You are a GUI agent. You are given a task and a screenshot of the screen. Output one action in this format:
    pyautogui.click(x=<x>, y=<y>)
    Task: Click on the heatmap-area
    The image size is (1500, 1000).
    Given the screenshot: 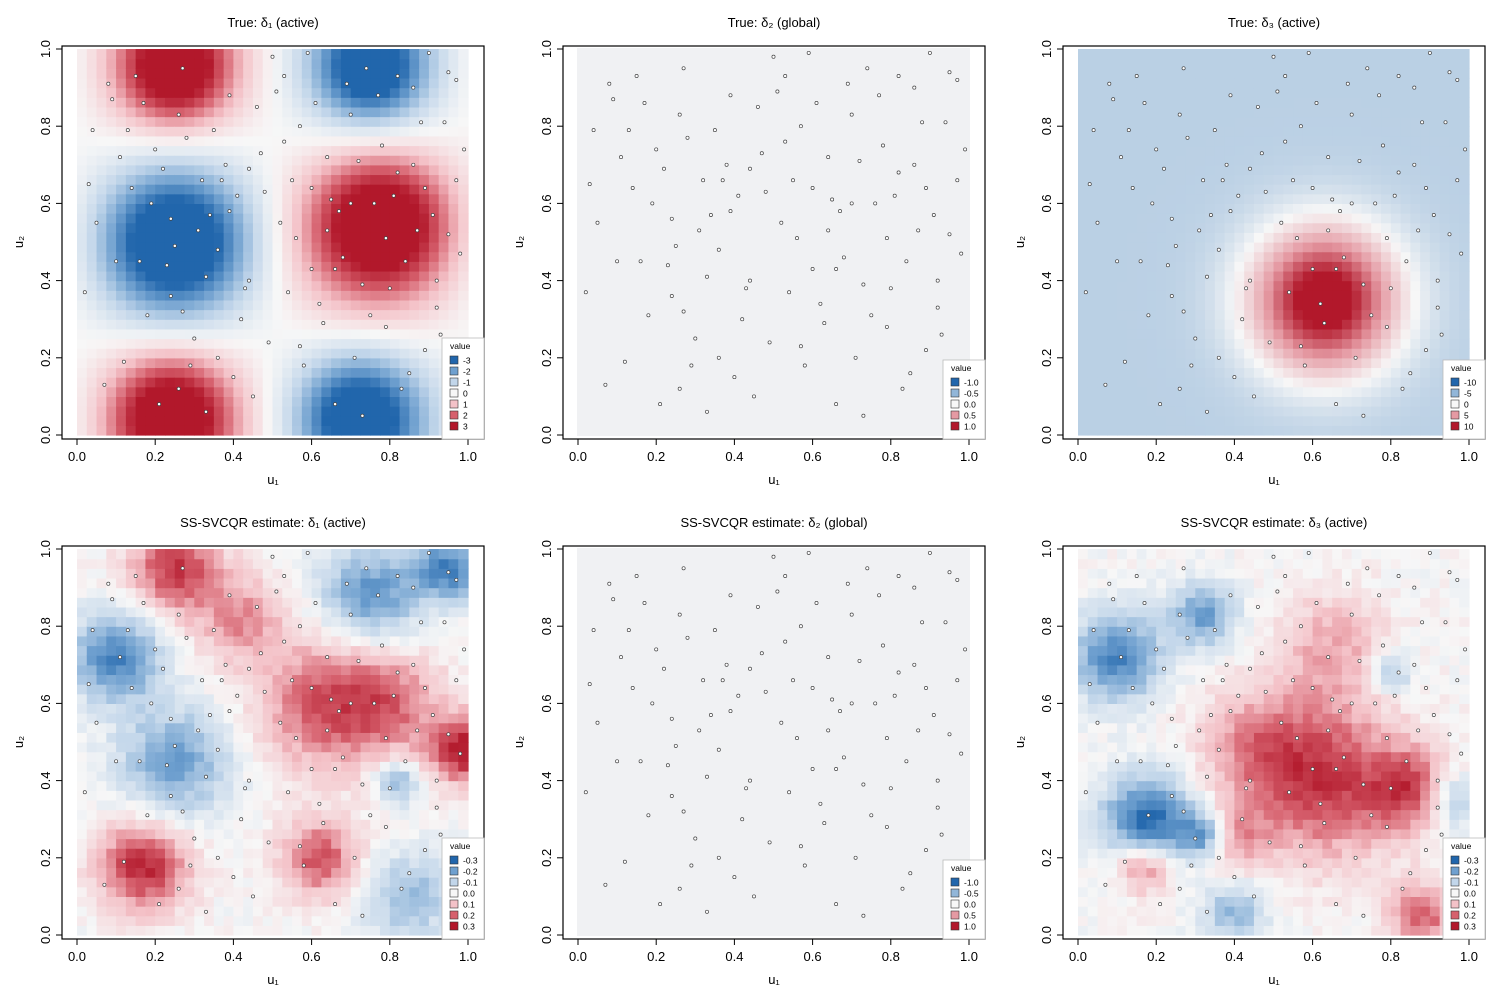 What is the action you would take?
    pyautogui.click(x=773, y=242)
    